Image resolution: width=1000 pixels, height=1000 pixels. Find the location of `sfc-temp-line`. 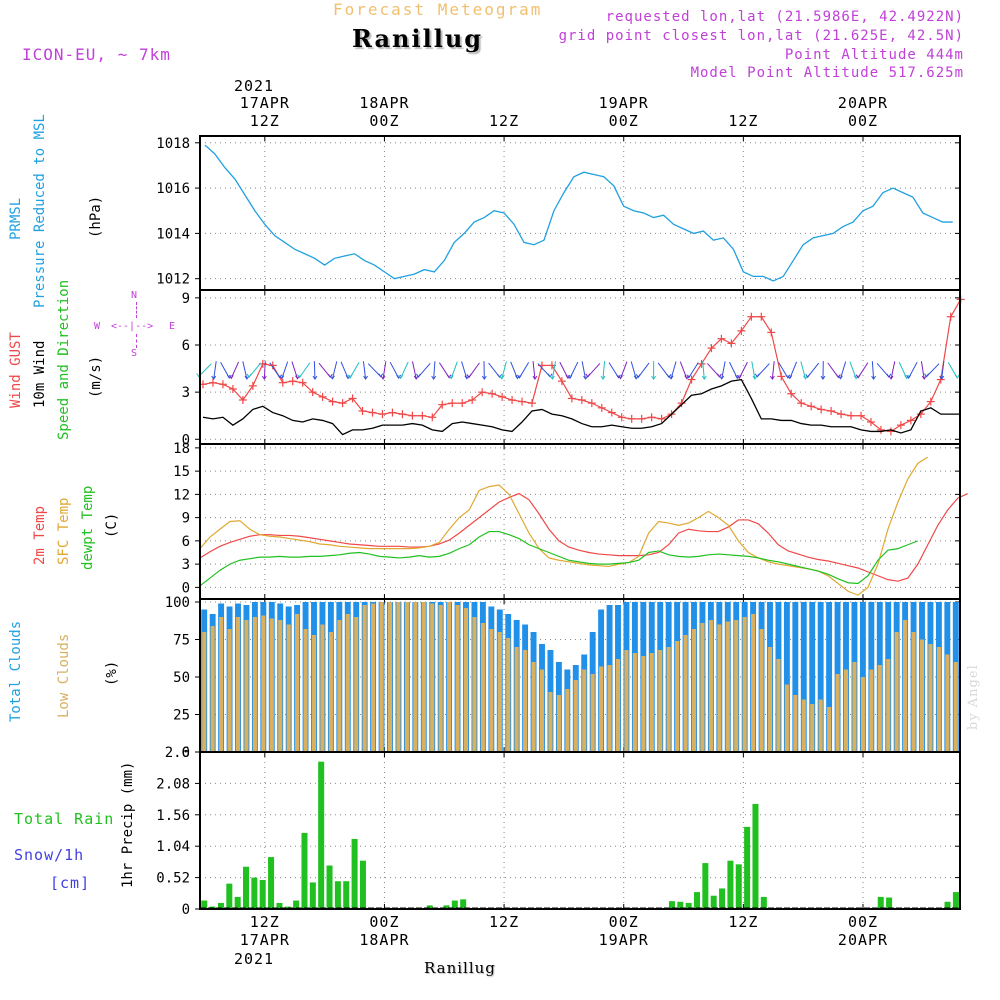

sfc-temp-line is located at coordinates (564, 526).